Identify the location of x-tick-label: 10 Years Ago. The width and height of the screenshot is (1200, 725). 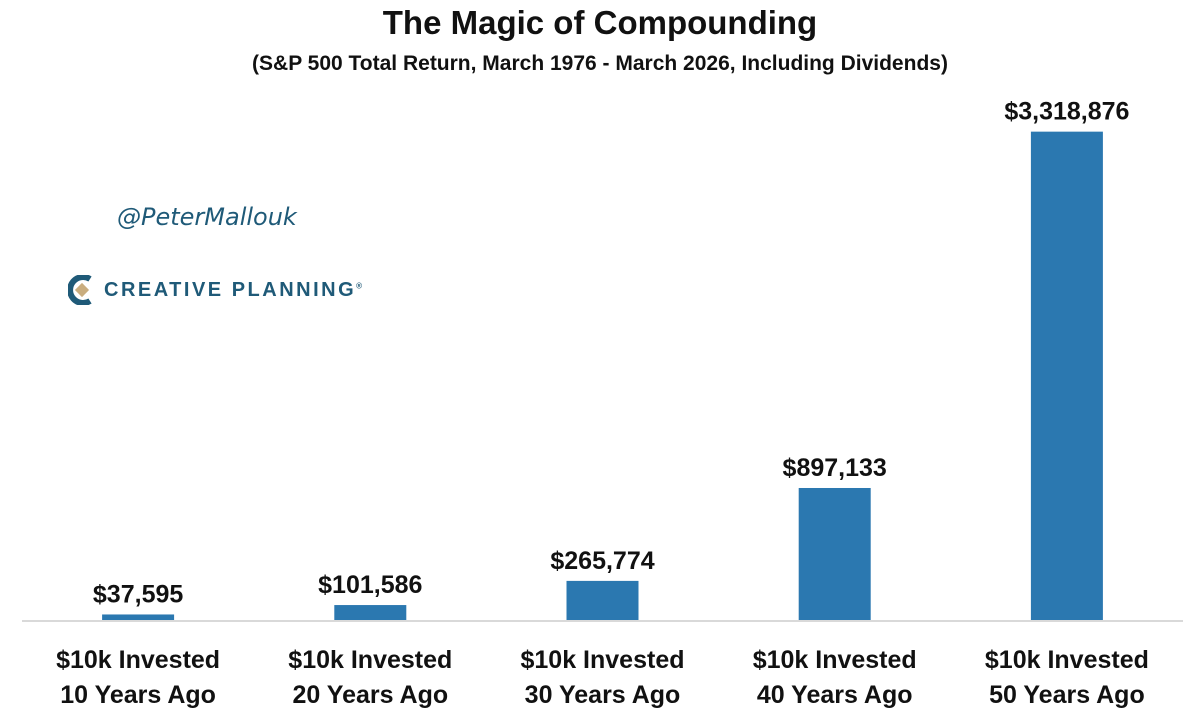
(138, 695).